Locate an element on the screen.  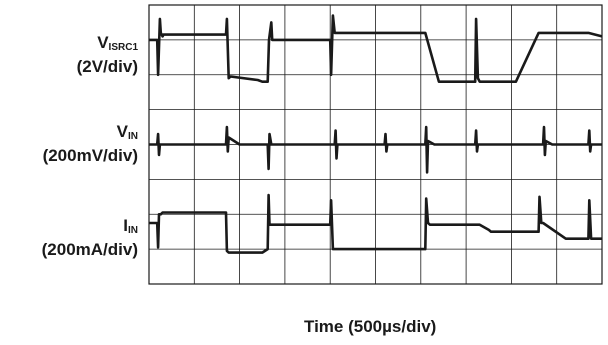
series-name-vin: VIN is located at coordinates (127, 132).